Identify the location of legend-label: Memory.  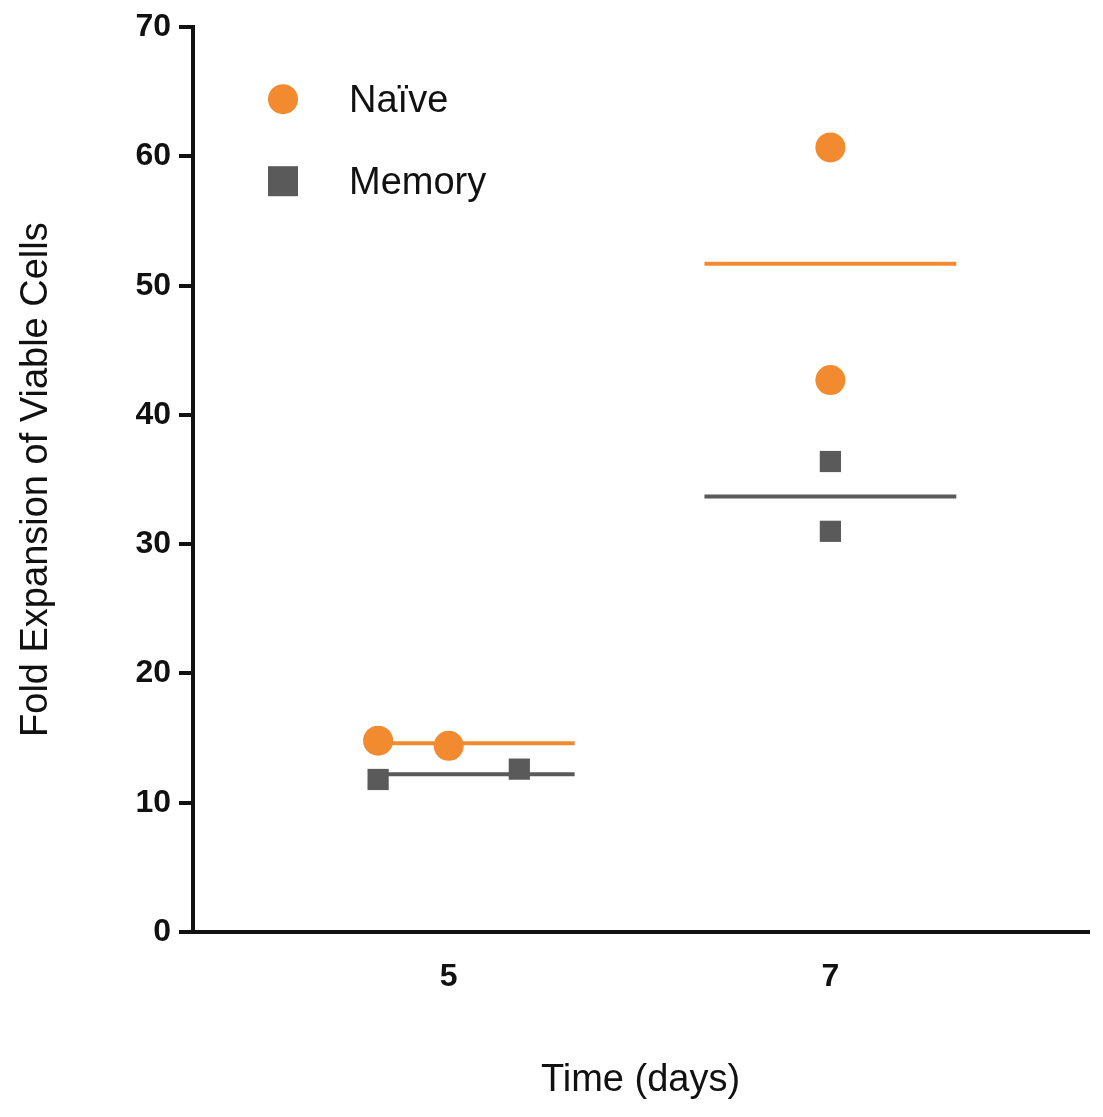
(418, 180).